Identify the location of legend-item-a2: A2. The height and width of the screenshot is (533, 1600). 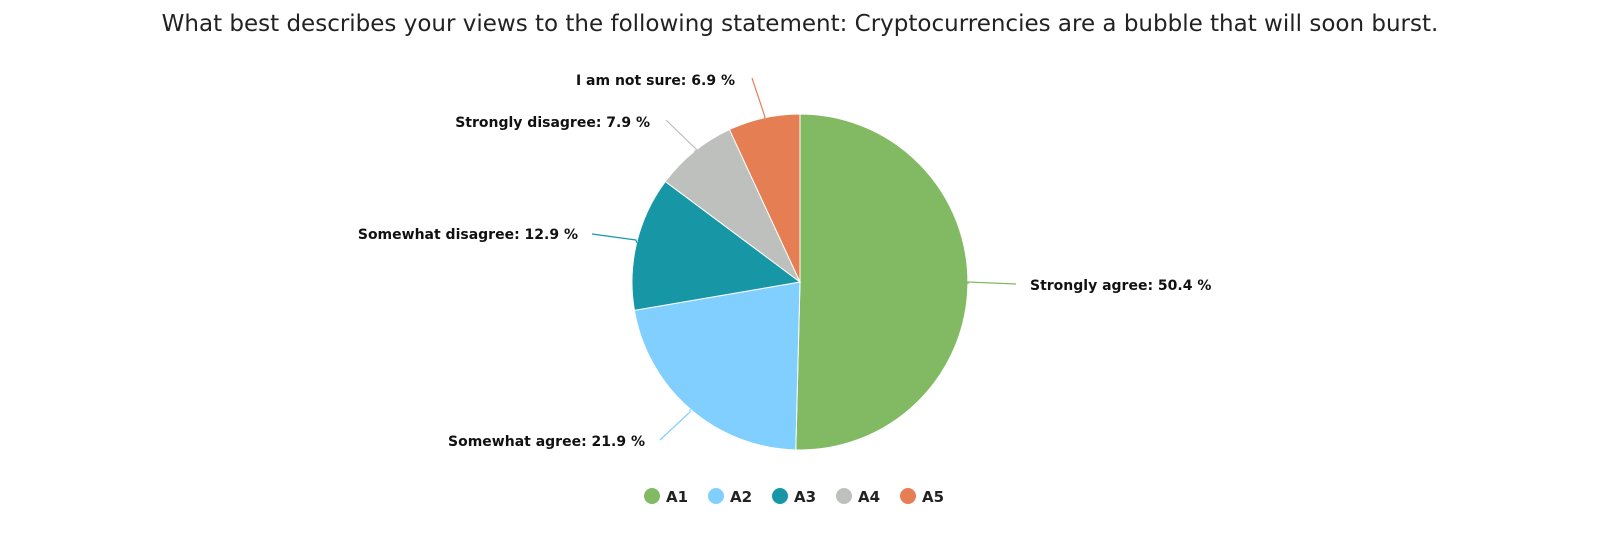
(730, 497).